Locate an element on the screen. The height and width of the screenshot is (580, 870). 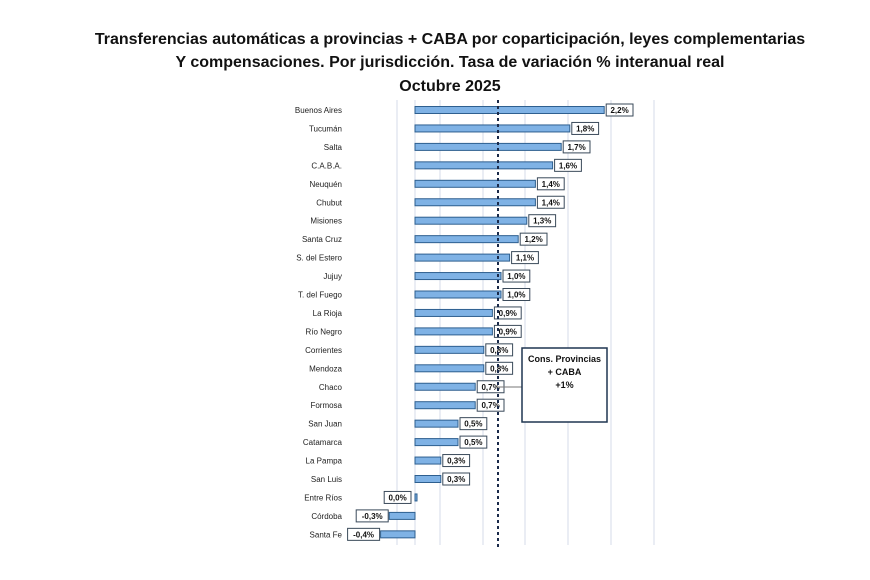
category-label: San Luis is located at coordinates (326, 479).